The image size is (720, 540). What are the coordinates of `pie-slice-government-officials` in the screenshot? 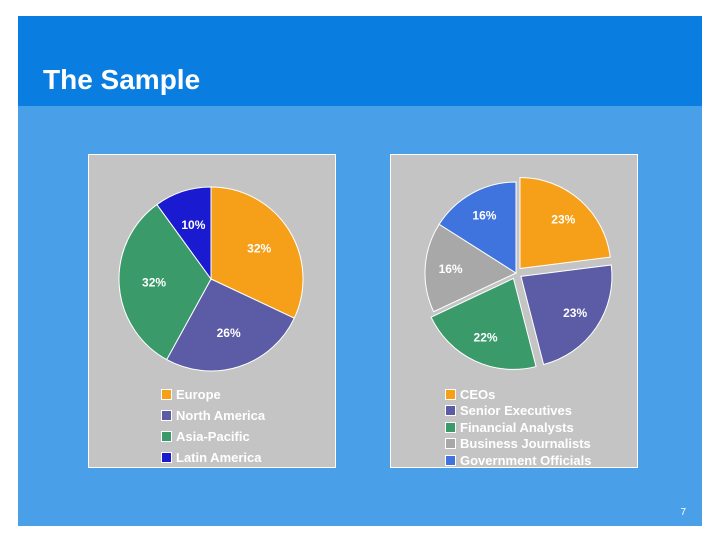 It's located at (477, 227).